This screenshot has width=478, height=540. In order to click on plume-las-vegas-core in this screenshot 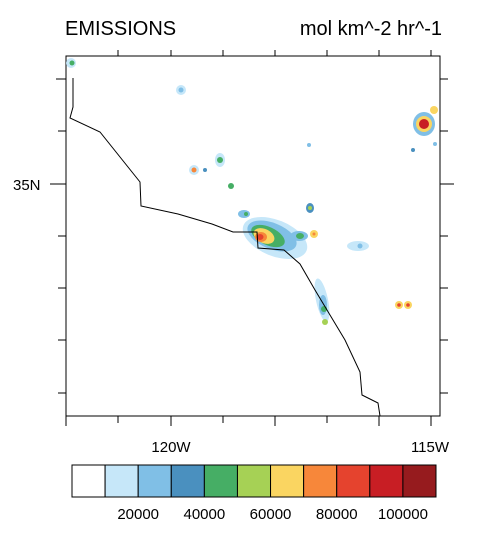, I will do `click(424, 124)`.